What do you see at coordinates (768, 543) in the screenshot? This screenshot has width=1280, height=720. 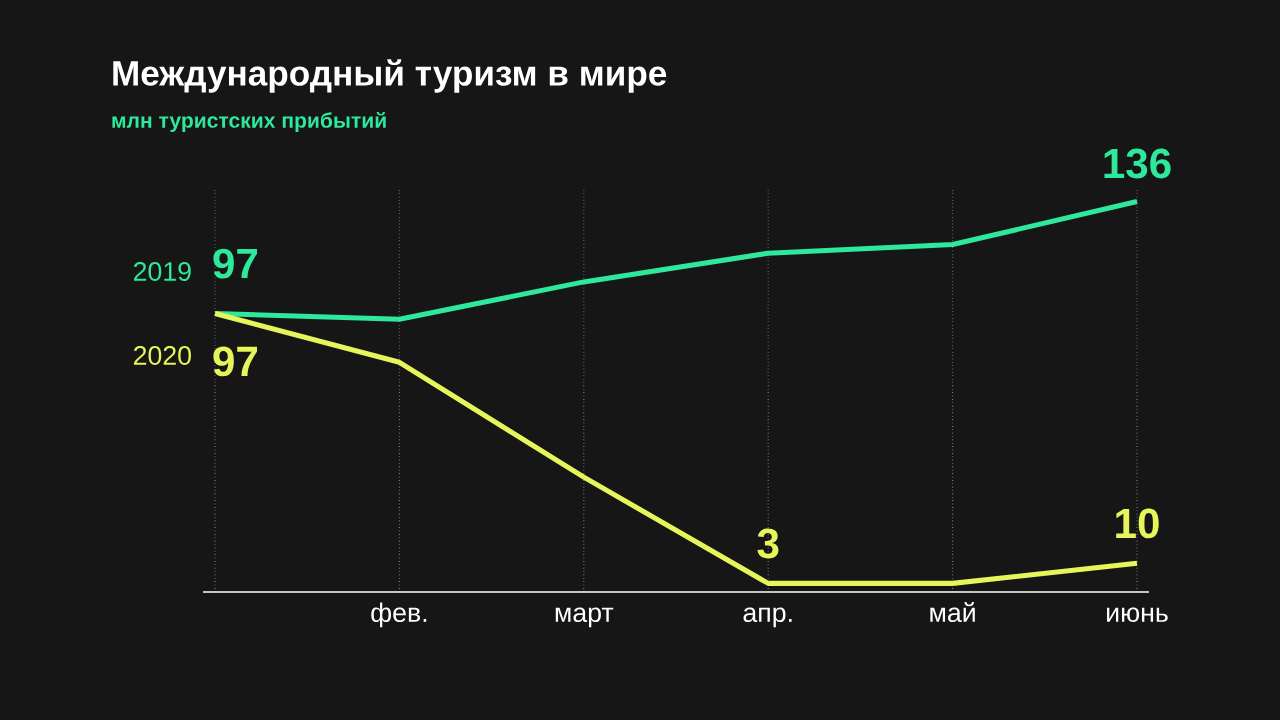 I see `data-label: 3` at bounding box center [768, 543].